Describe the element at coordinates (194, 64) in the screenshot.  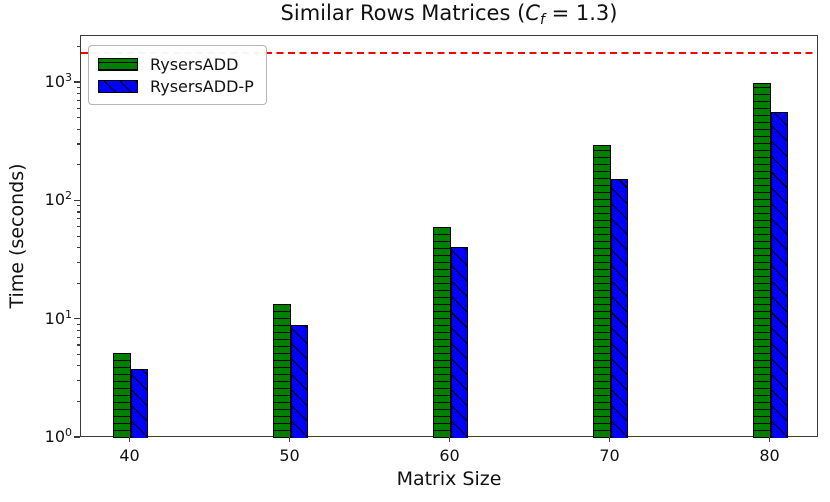
I see `legend-label: RysersADD` at that location.